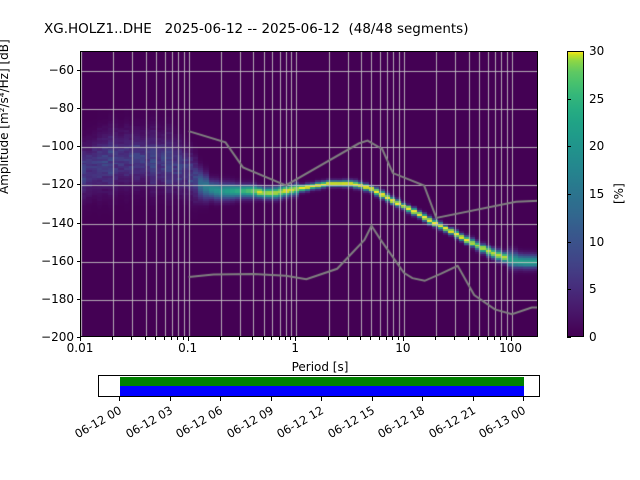 The width and height of the screenshot is (640, 480). What do you see at coordinates (57, 146) in the screenshot?
I see `y-tick-label: −100` at bounding box center [57, 146].